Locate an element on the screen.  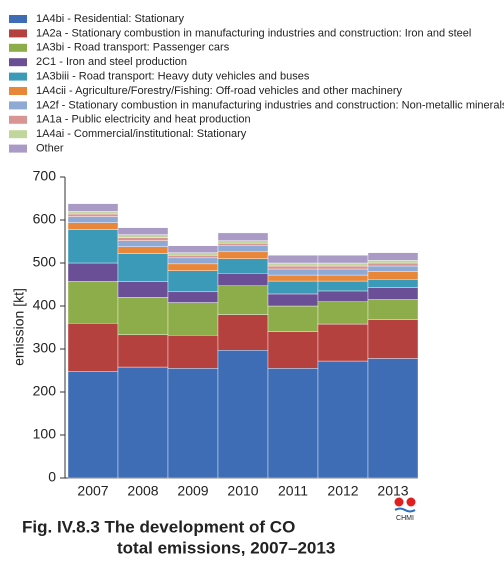
y-tick-label: 400 is located at coordinates (45, 305).